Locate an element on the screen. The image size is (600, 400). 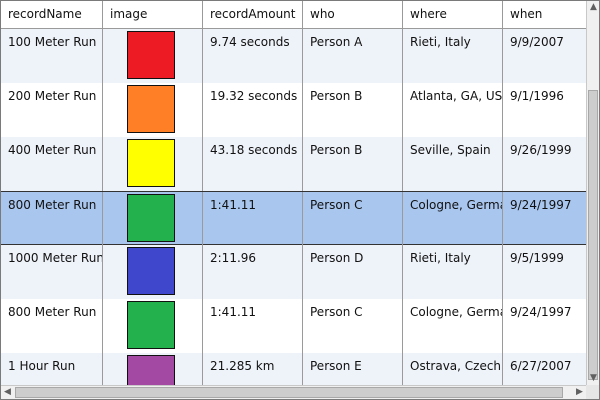
column-header-recordname: recordName is located at coordinates (52, 14).